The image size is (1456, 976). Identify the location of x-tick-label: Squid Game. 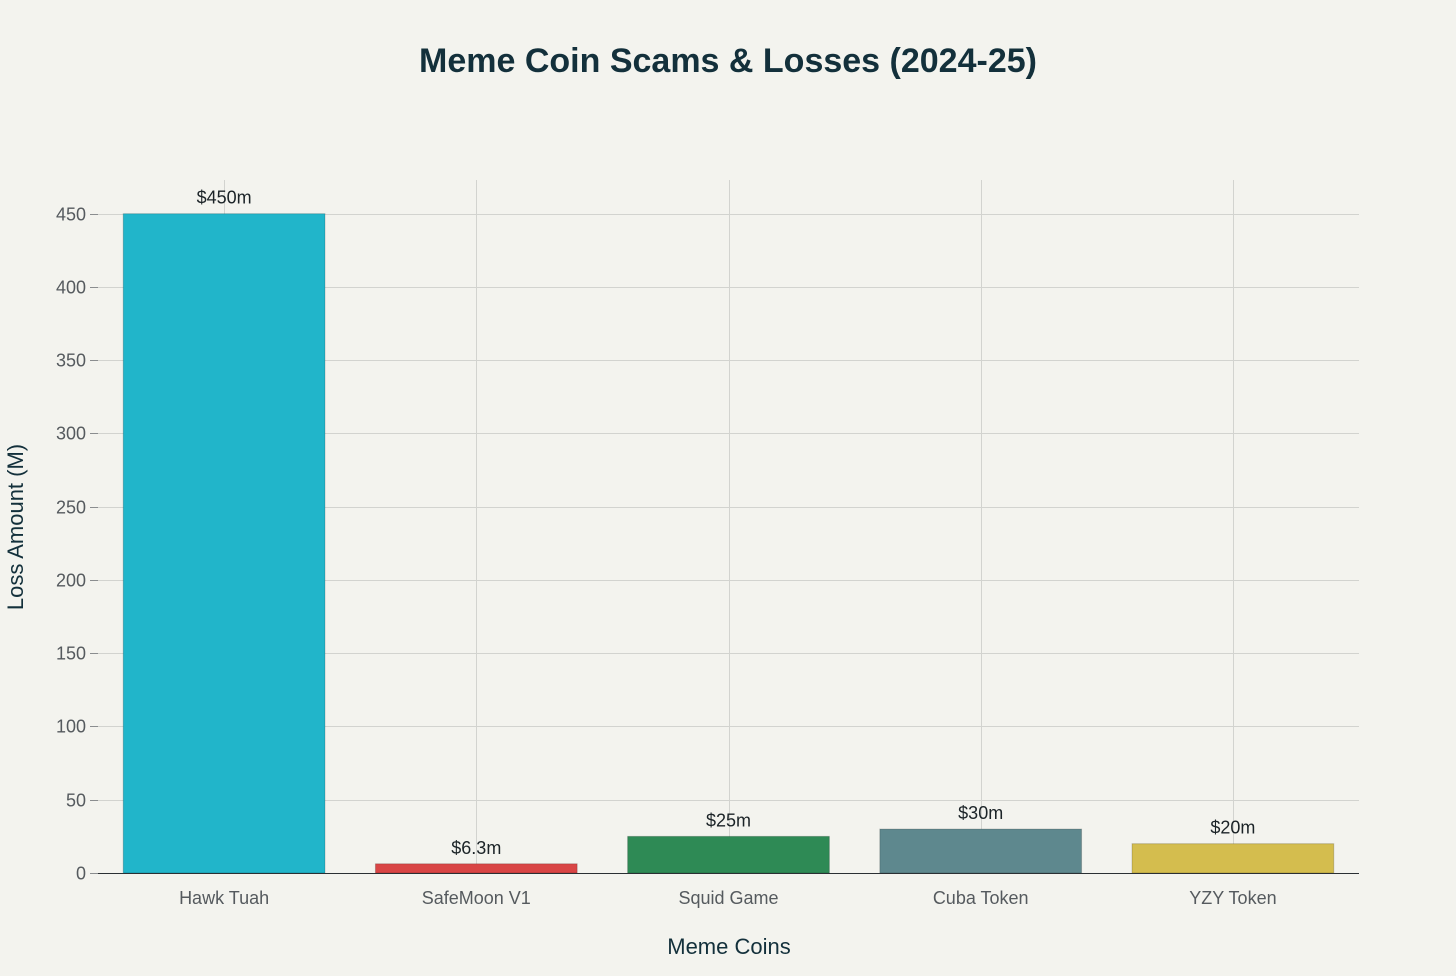
(728, 898).